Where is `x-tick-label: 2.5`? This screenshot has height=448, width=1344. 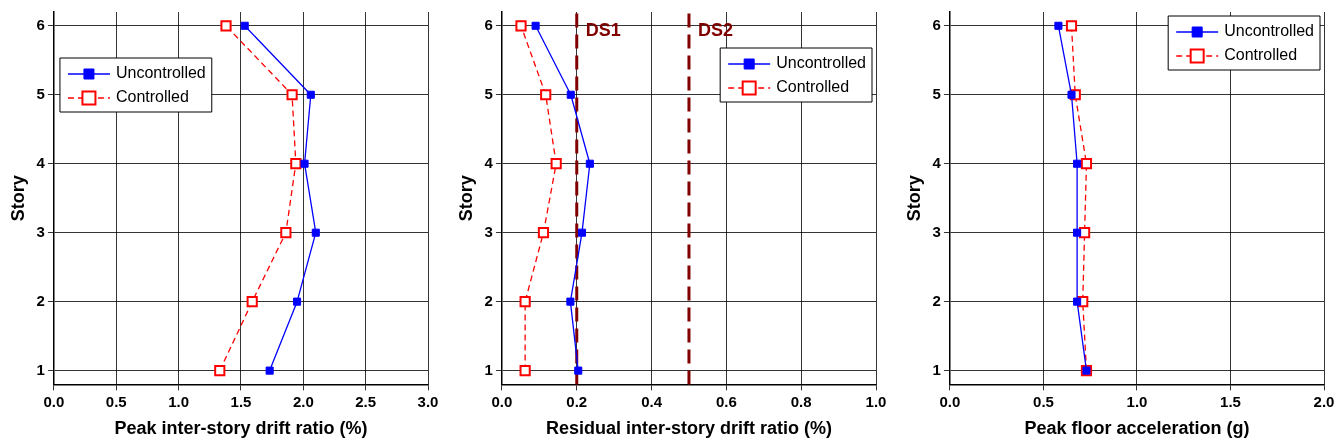 x-tick-label: 2.5 is located at coordinates (366, 401).